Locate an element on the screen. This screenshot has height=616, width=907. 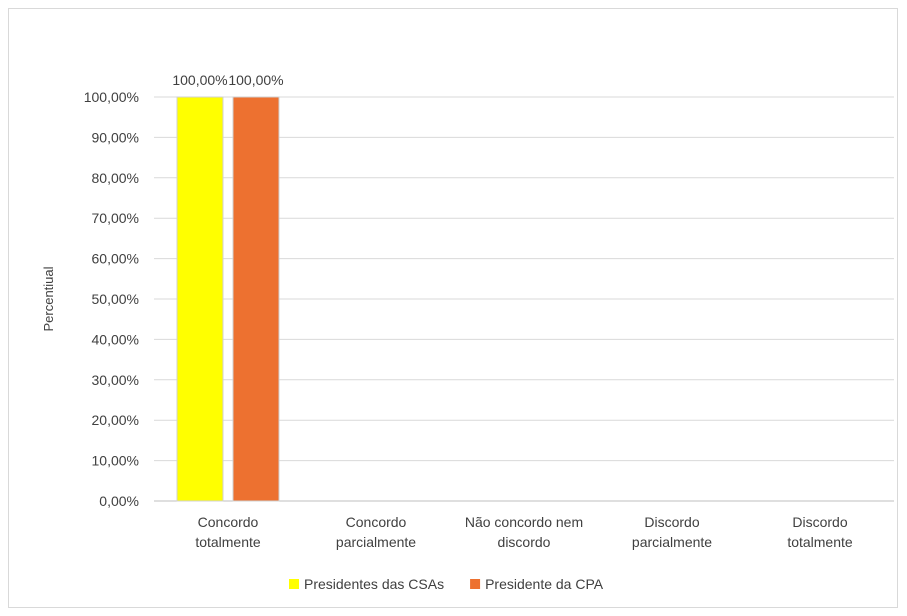
y-tick-label: 60,00% is located at coordinates (115, 259).